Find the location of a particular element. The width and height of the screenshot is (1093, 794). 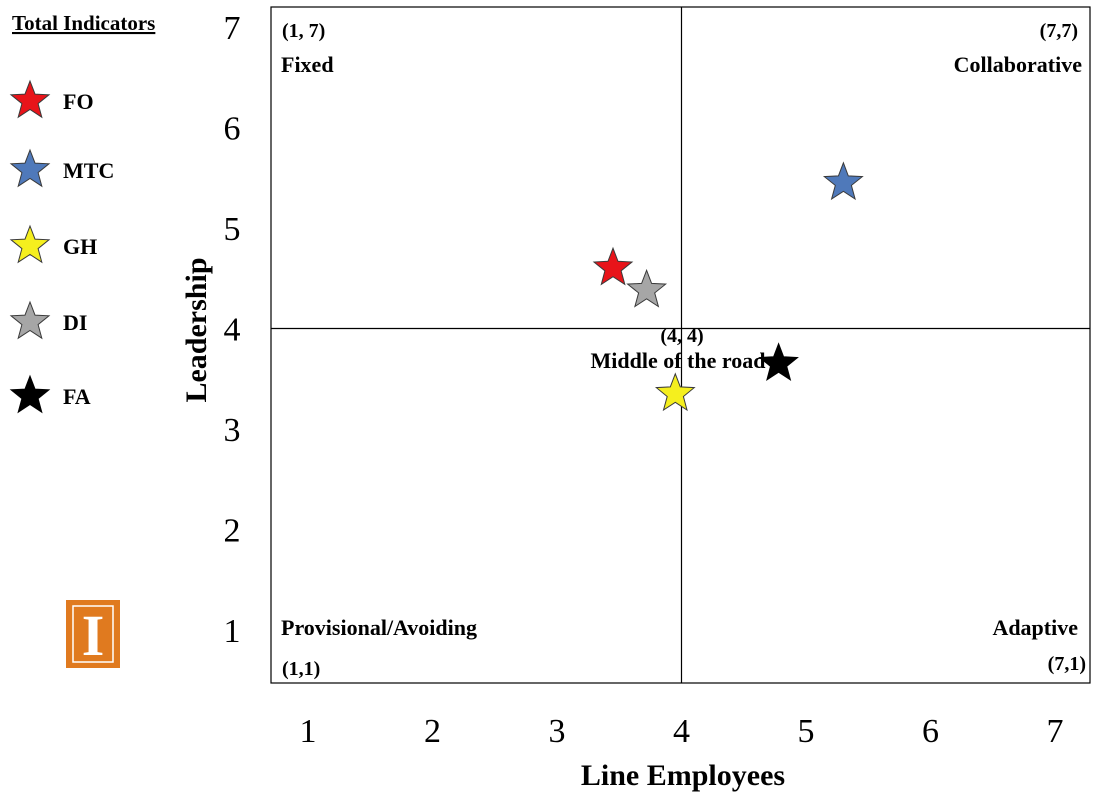

x-tick-label: 1 is located at coordinates (308, 731).